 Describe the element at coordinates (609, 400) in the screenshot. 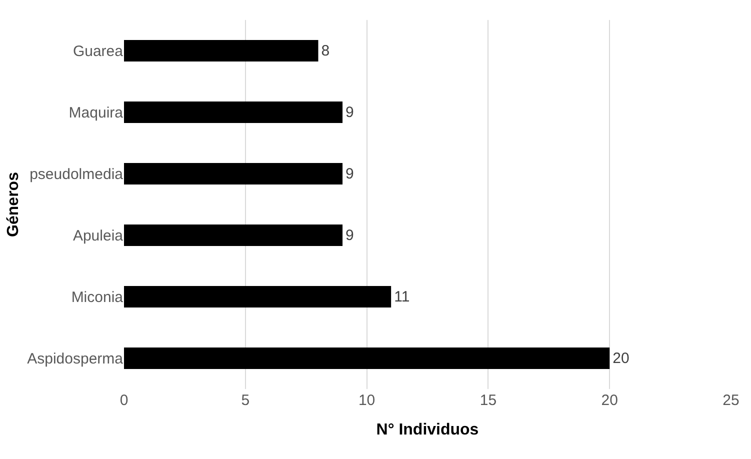

I see `x-tick-label: 20` at that location.